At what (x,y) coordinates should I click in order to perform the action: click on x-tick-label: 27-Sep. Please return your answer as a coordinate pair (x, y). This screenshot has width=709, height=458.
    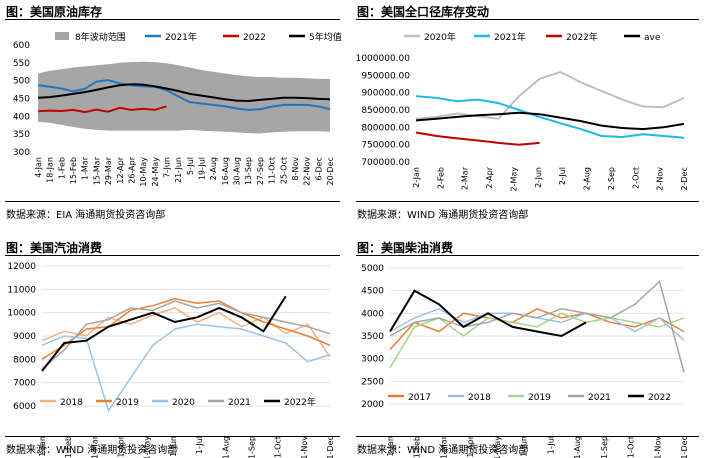
    Looking at the image, I should click on (260, 171).